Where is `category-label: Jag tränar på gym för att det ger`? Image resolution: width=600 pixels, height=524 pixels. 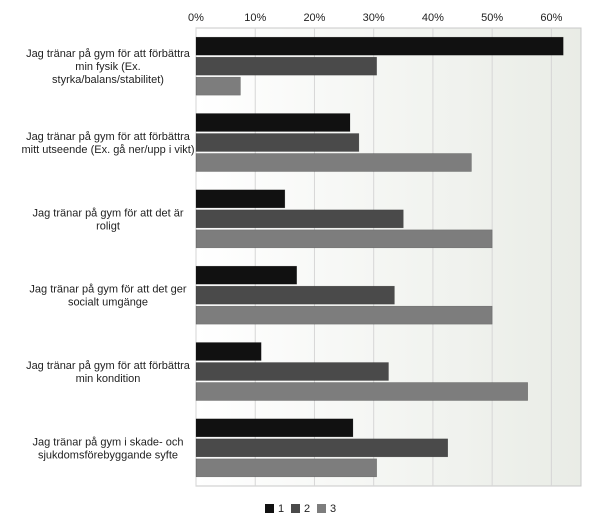
category-label: Jag tränar på gym för att det ger is located at coordinates (107, 290).